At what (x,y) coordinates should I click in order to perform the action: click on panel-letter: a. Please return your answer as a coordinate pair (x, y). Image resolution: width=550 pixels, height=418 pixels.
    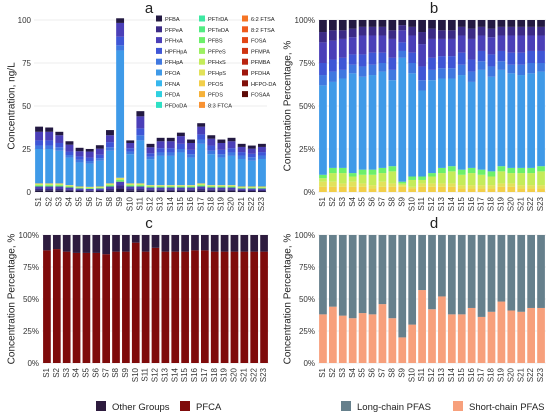
    Looking at the image, I should click on (149, 8).